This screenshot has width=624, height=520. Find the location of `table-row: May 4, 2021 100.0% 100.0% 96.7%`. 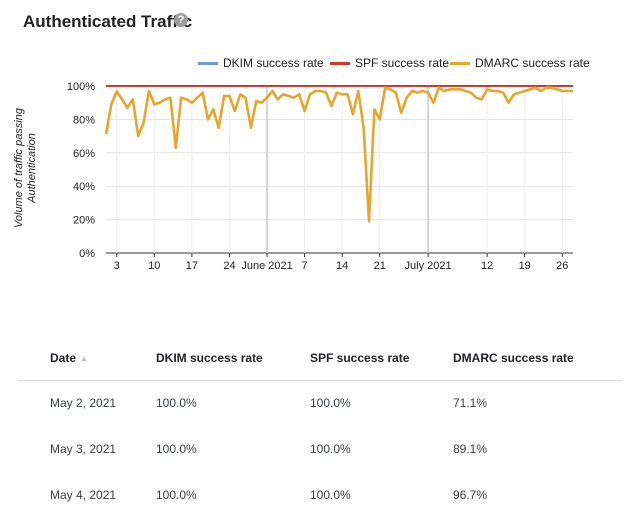

table-row: May 4, 2021 100.0% 100.0% 96.7% is located at coordinates (320, 496).